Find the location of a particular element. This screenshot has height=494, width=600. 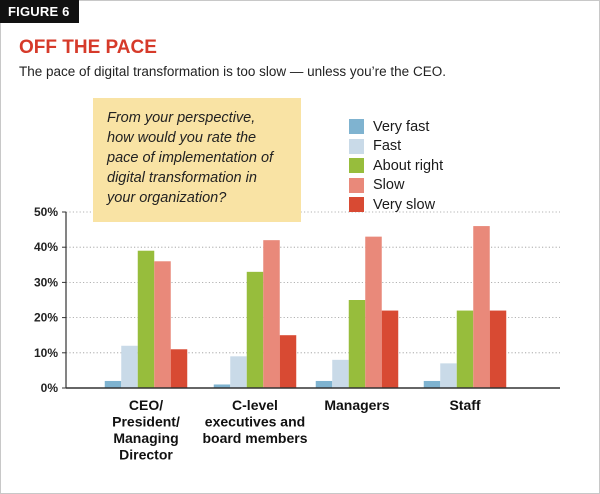

legend-swatch-fast is located at coordinates (356, 146).